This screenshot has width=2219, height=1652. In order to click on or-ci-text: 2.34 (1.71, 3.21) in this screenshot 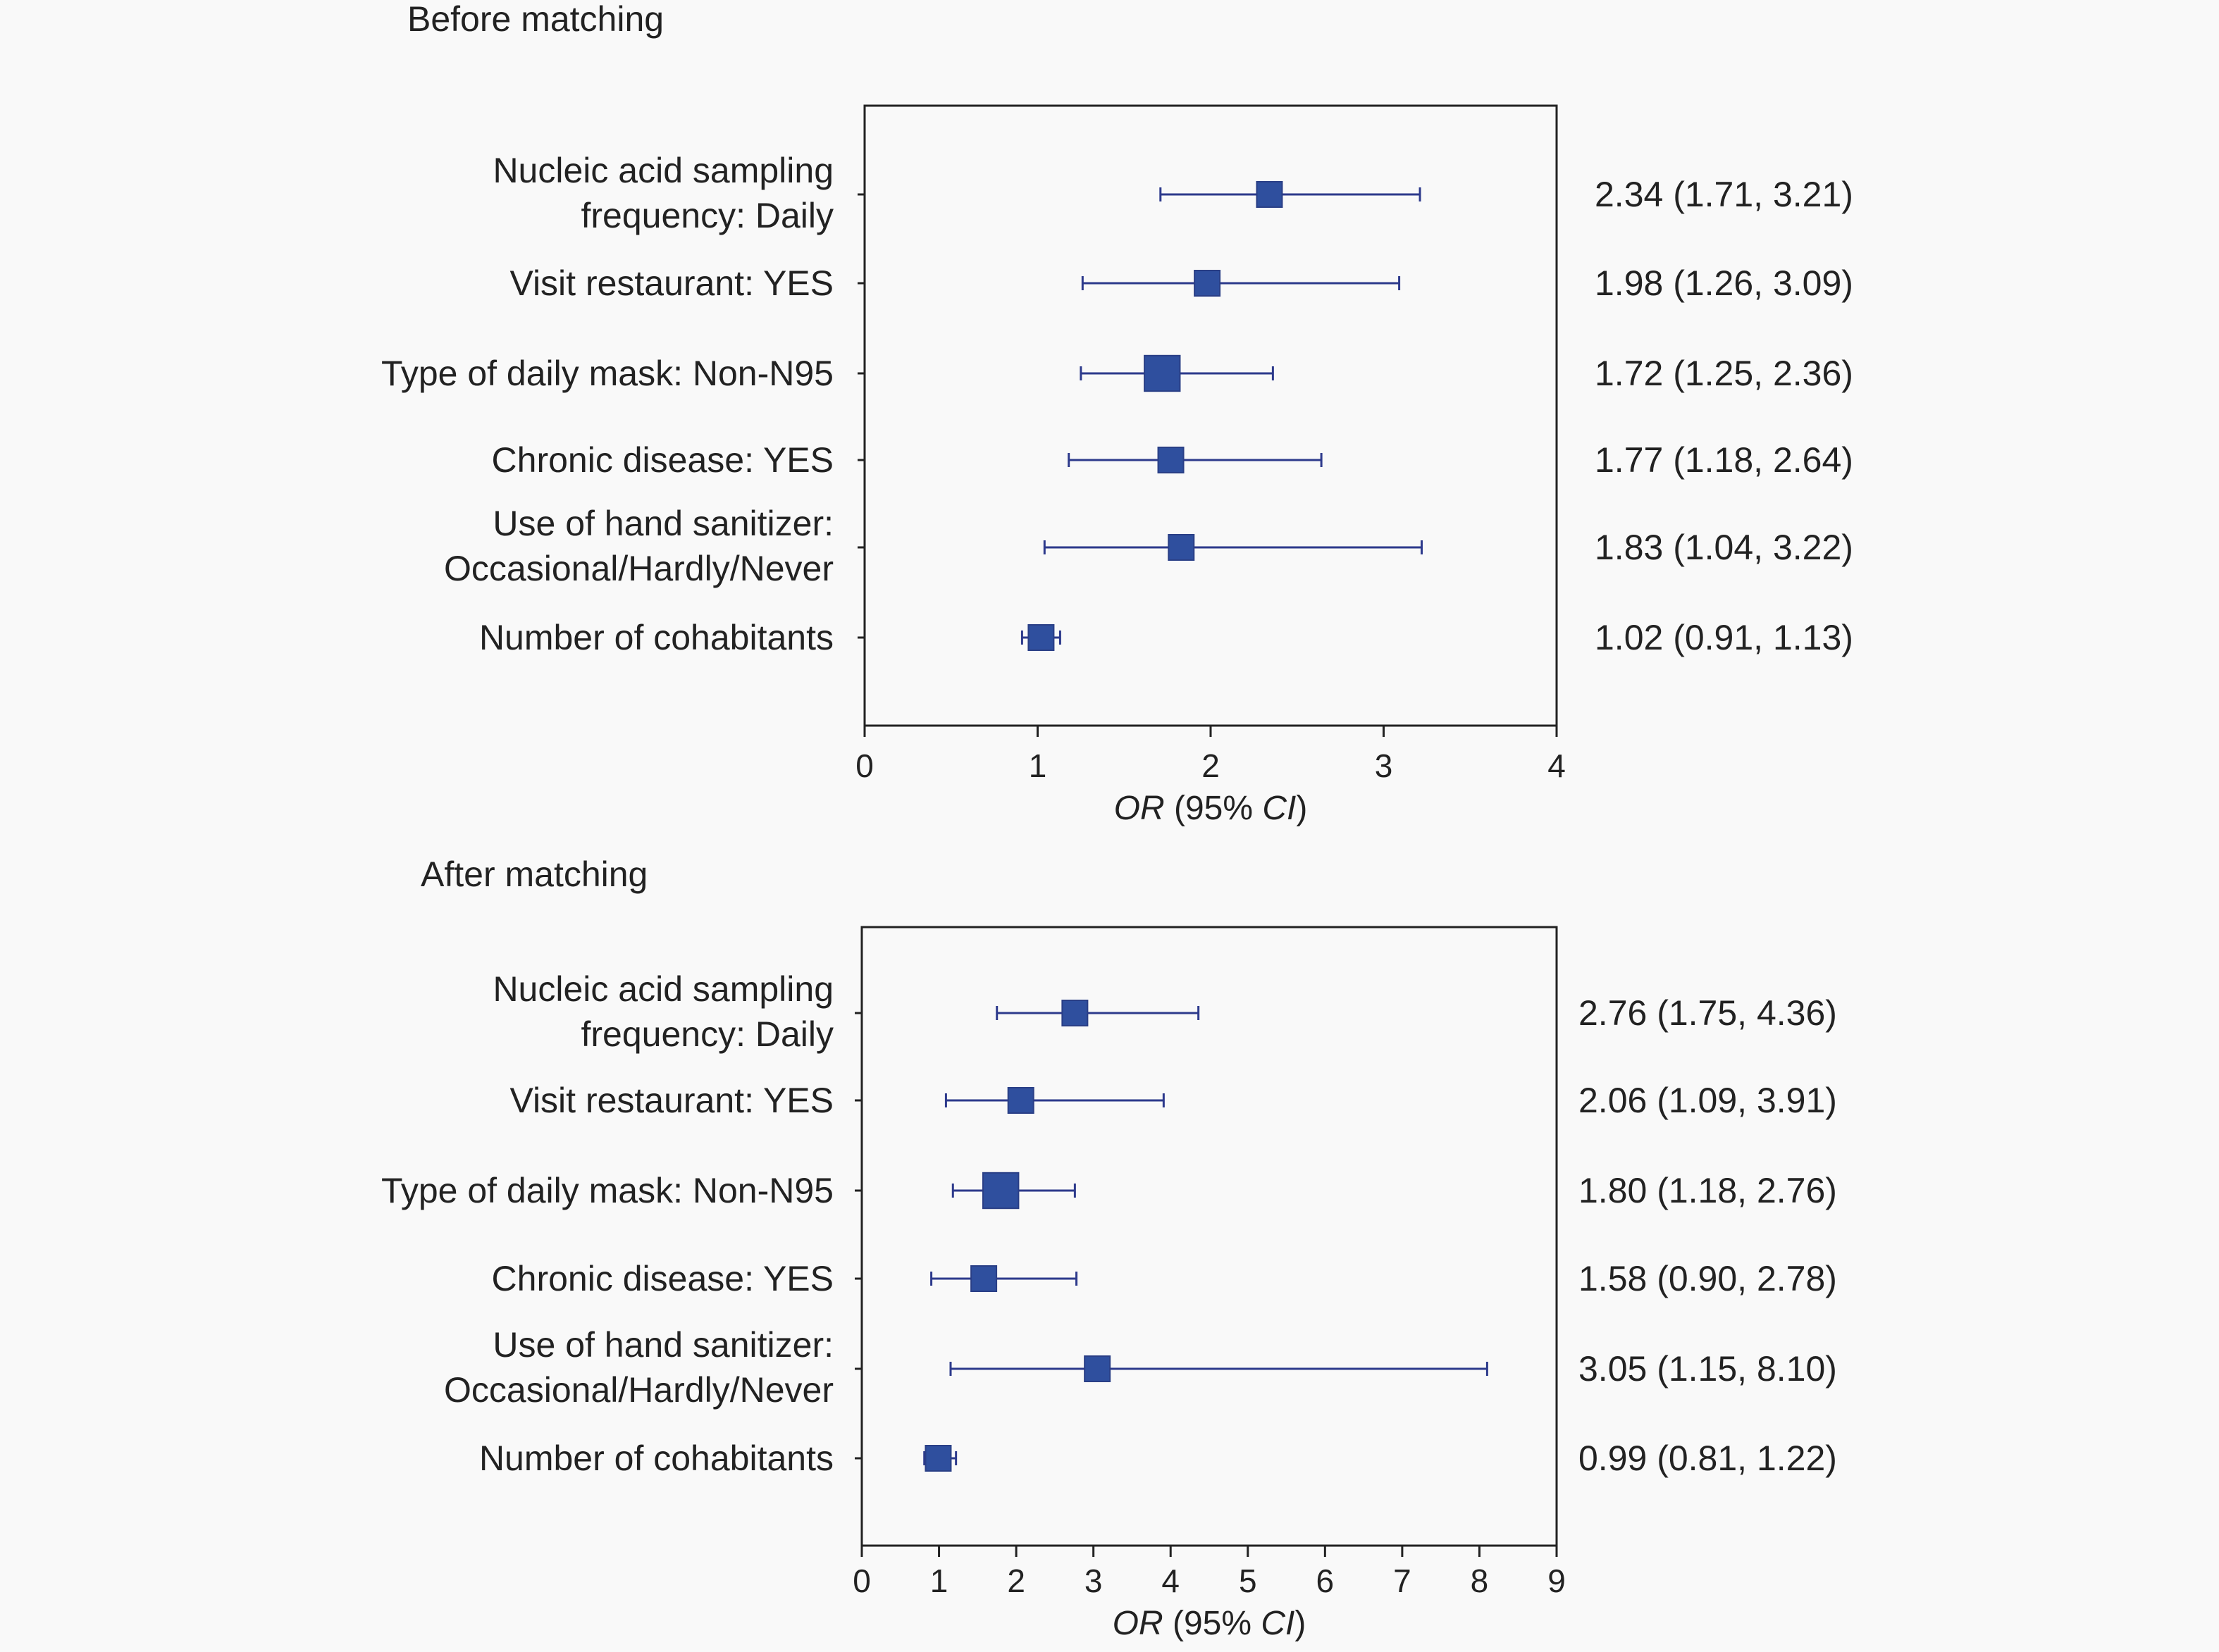, I will do `click(1724, 194)`.